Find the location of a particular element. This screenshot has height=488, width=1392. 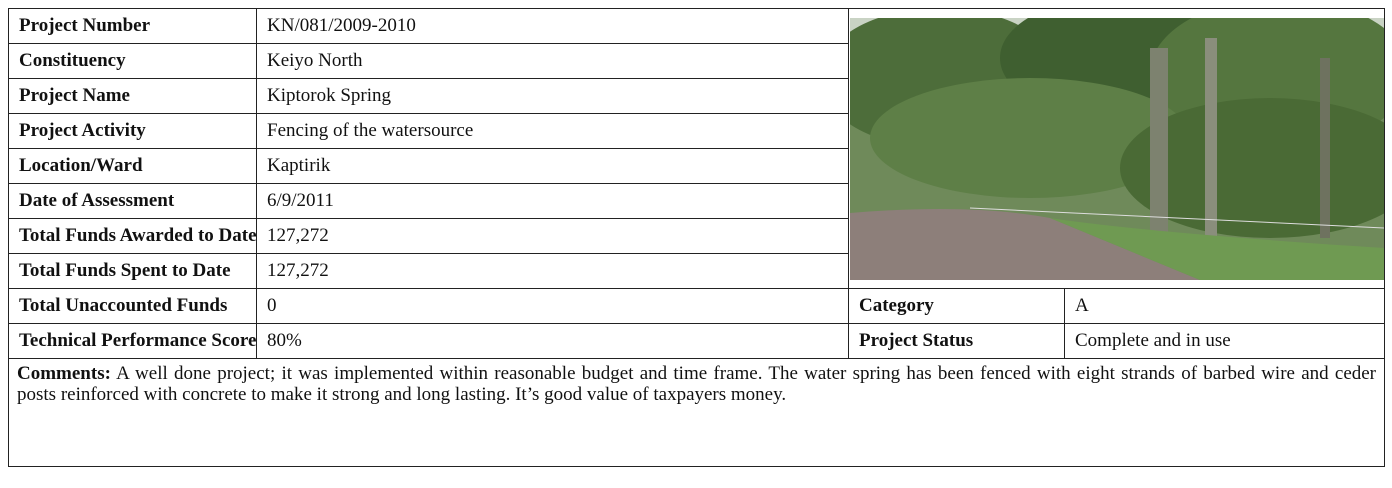

label-cell: Total Unaccounted Funds is located at coordinates (132, 306).